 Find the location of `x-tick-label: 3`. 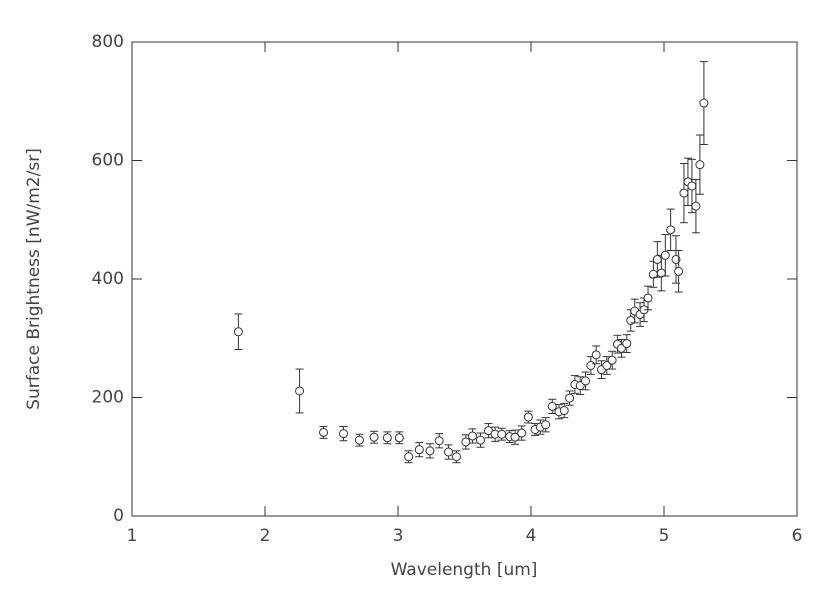

x-tick-label: 3 is located at coordinates (398, 536).